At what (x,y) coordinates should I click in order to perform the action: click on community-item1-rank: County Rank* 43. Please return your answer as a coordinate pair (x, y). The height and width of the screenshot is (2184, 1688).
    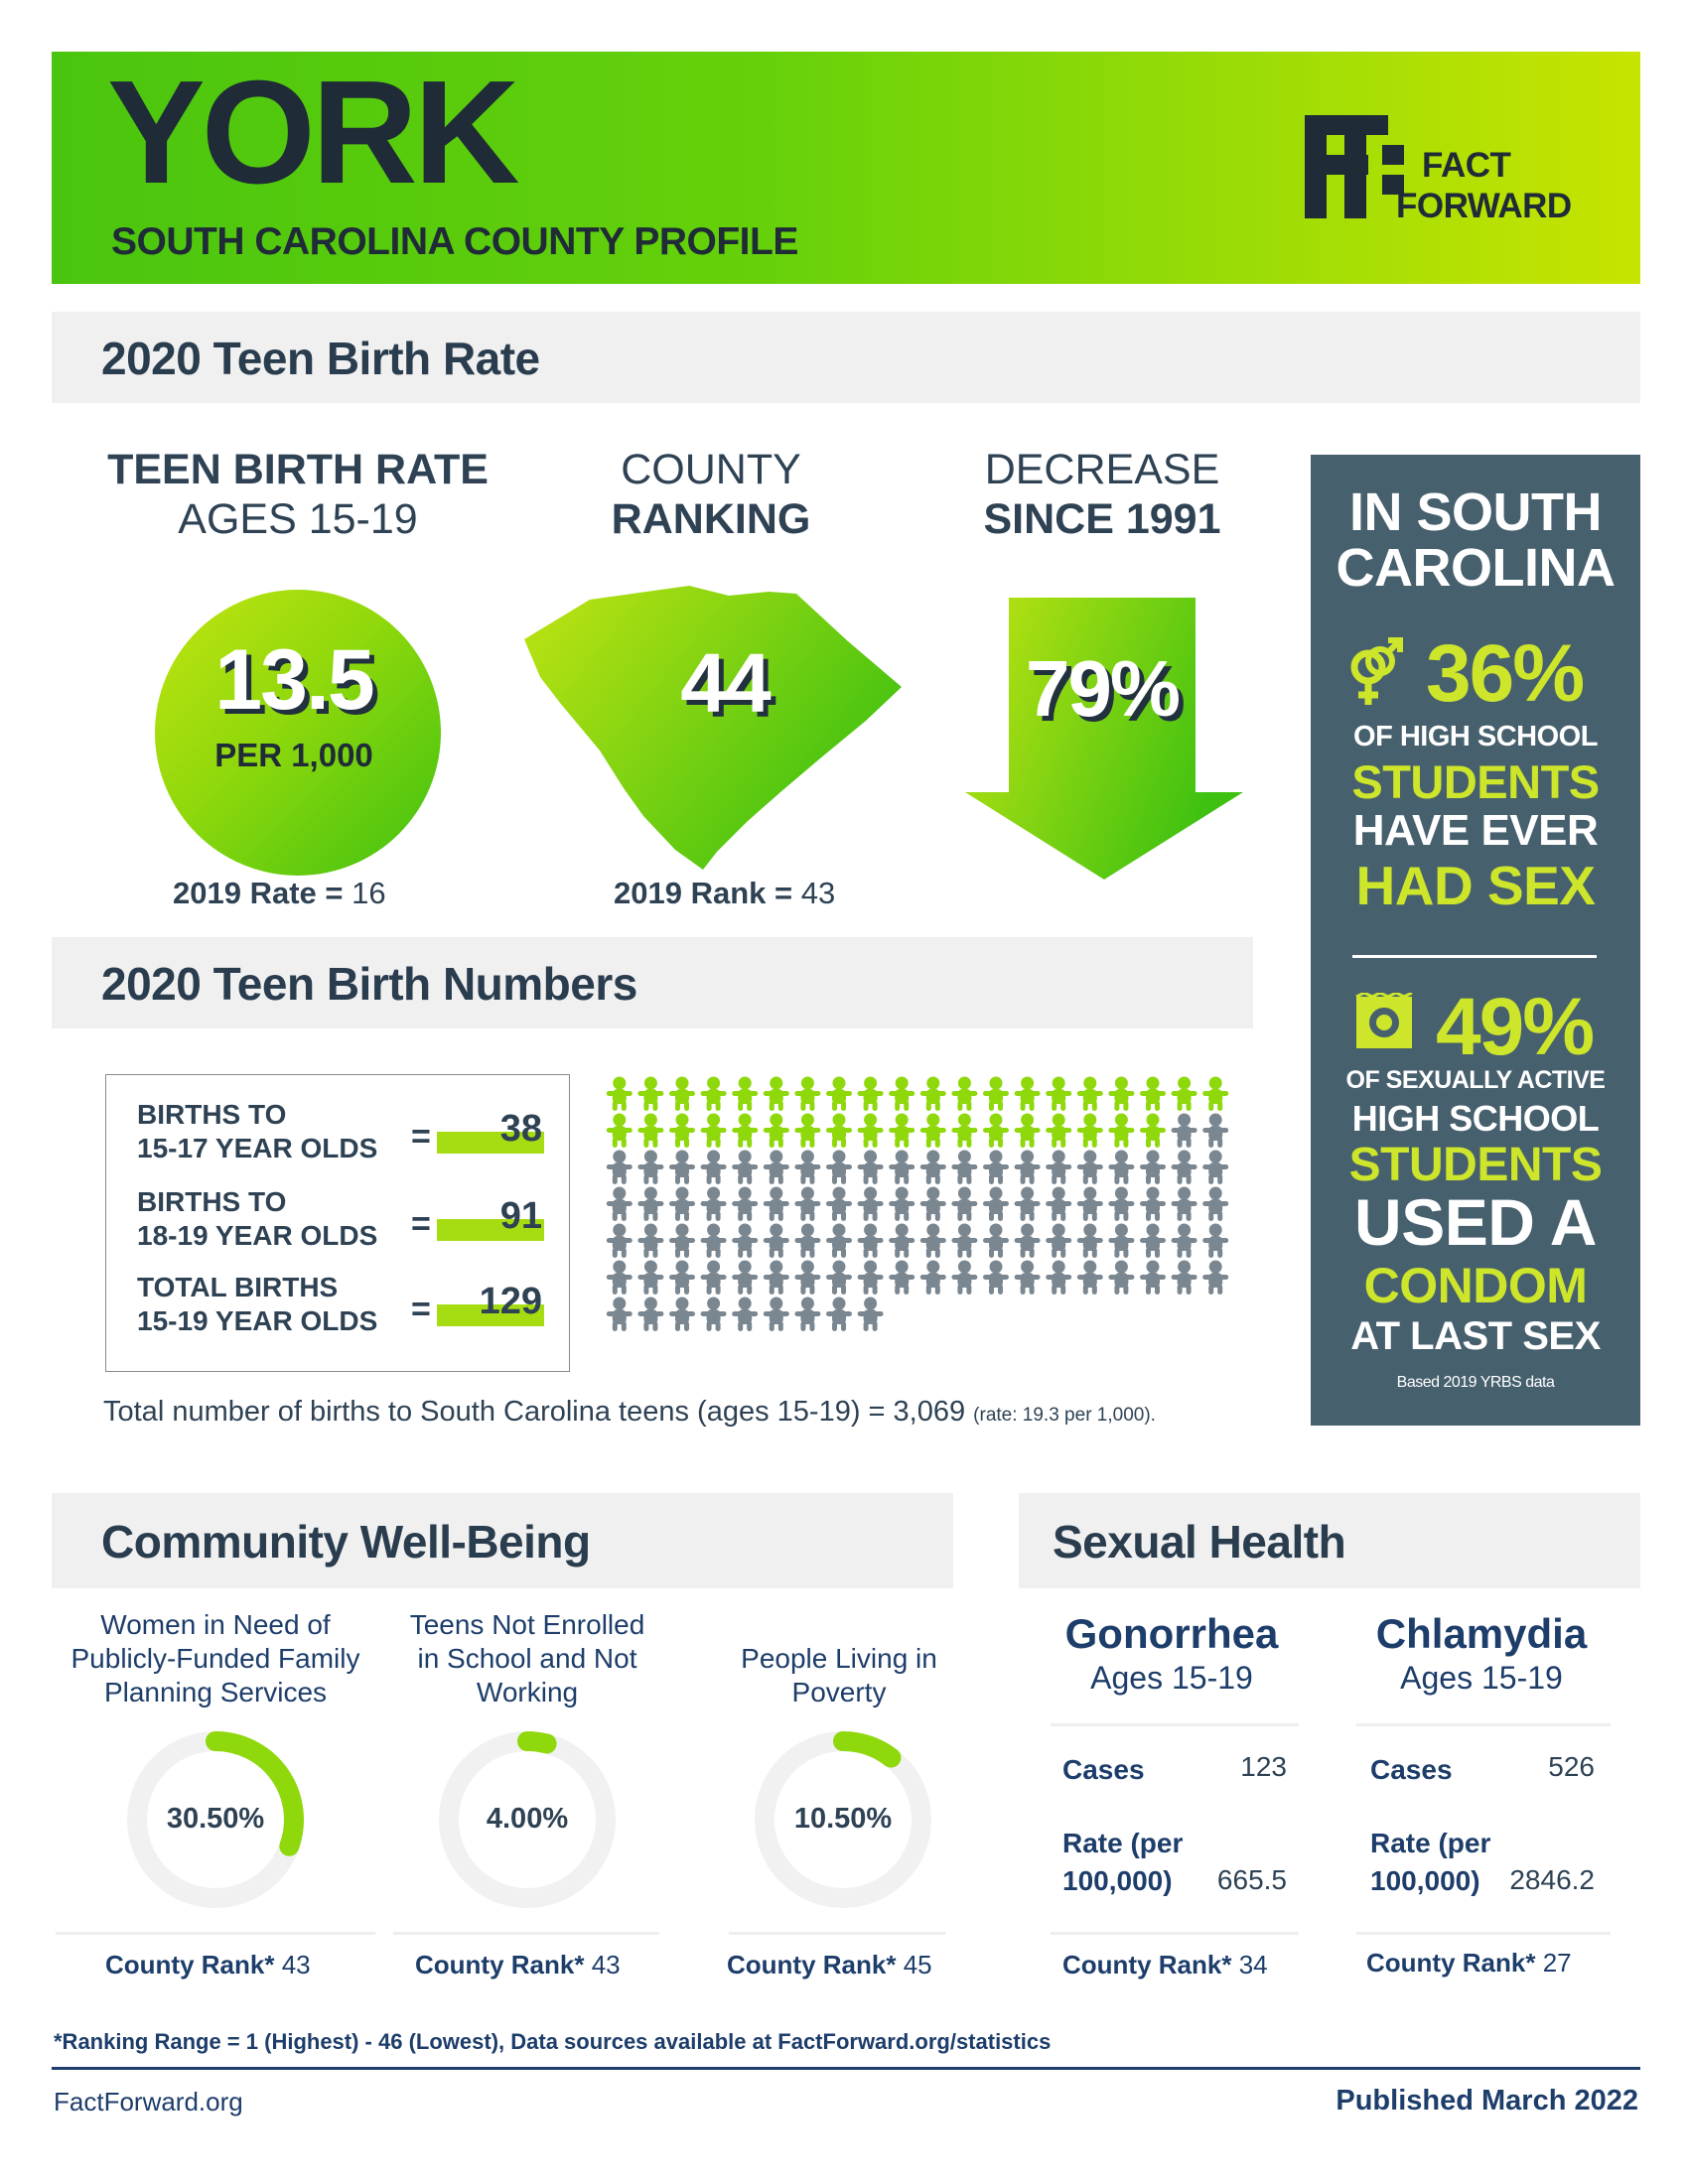
    Looking at the image, I should click on (208, 1965).